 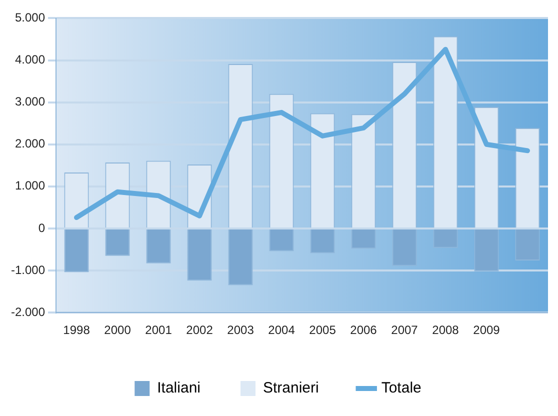 I want to click on y-tick-label: -2.000, so click(x=28, y=311).